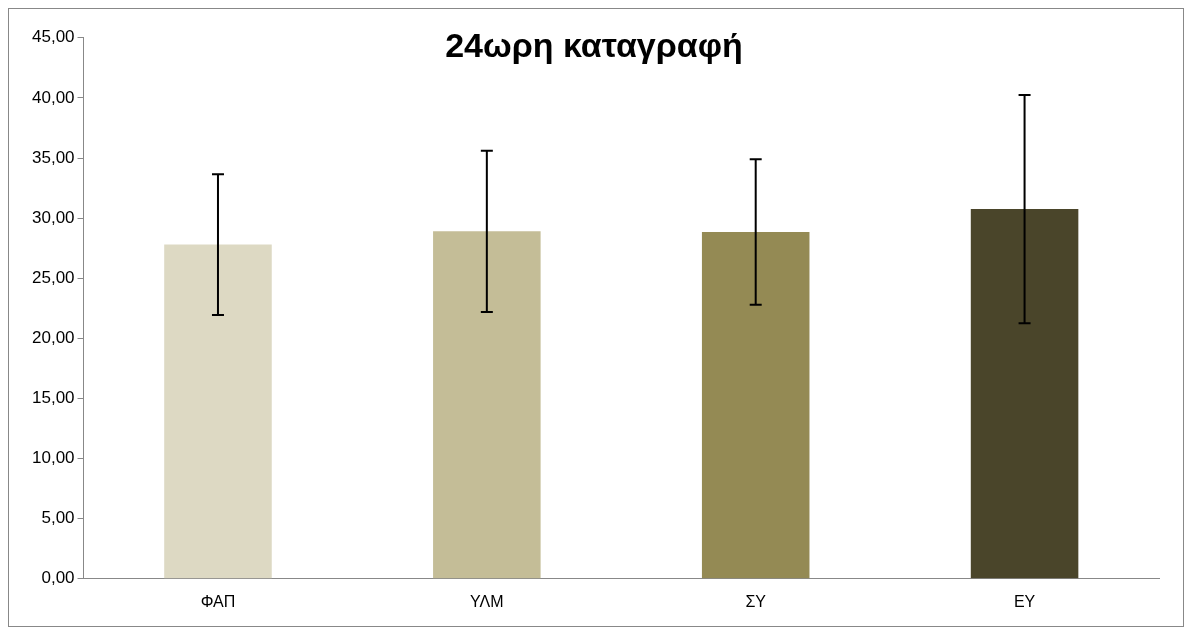  What do you see at coordinates (53, 37) in the screenshot?
I see `y-tick-label: 45,00` at bounding box center [53, 37].